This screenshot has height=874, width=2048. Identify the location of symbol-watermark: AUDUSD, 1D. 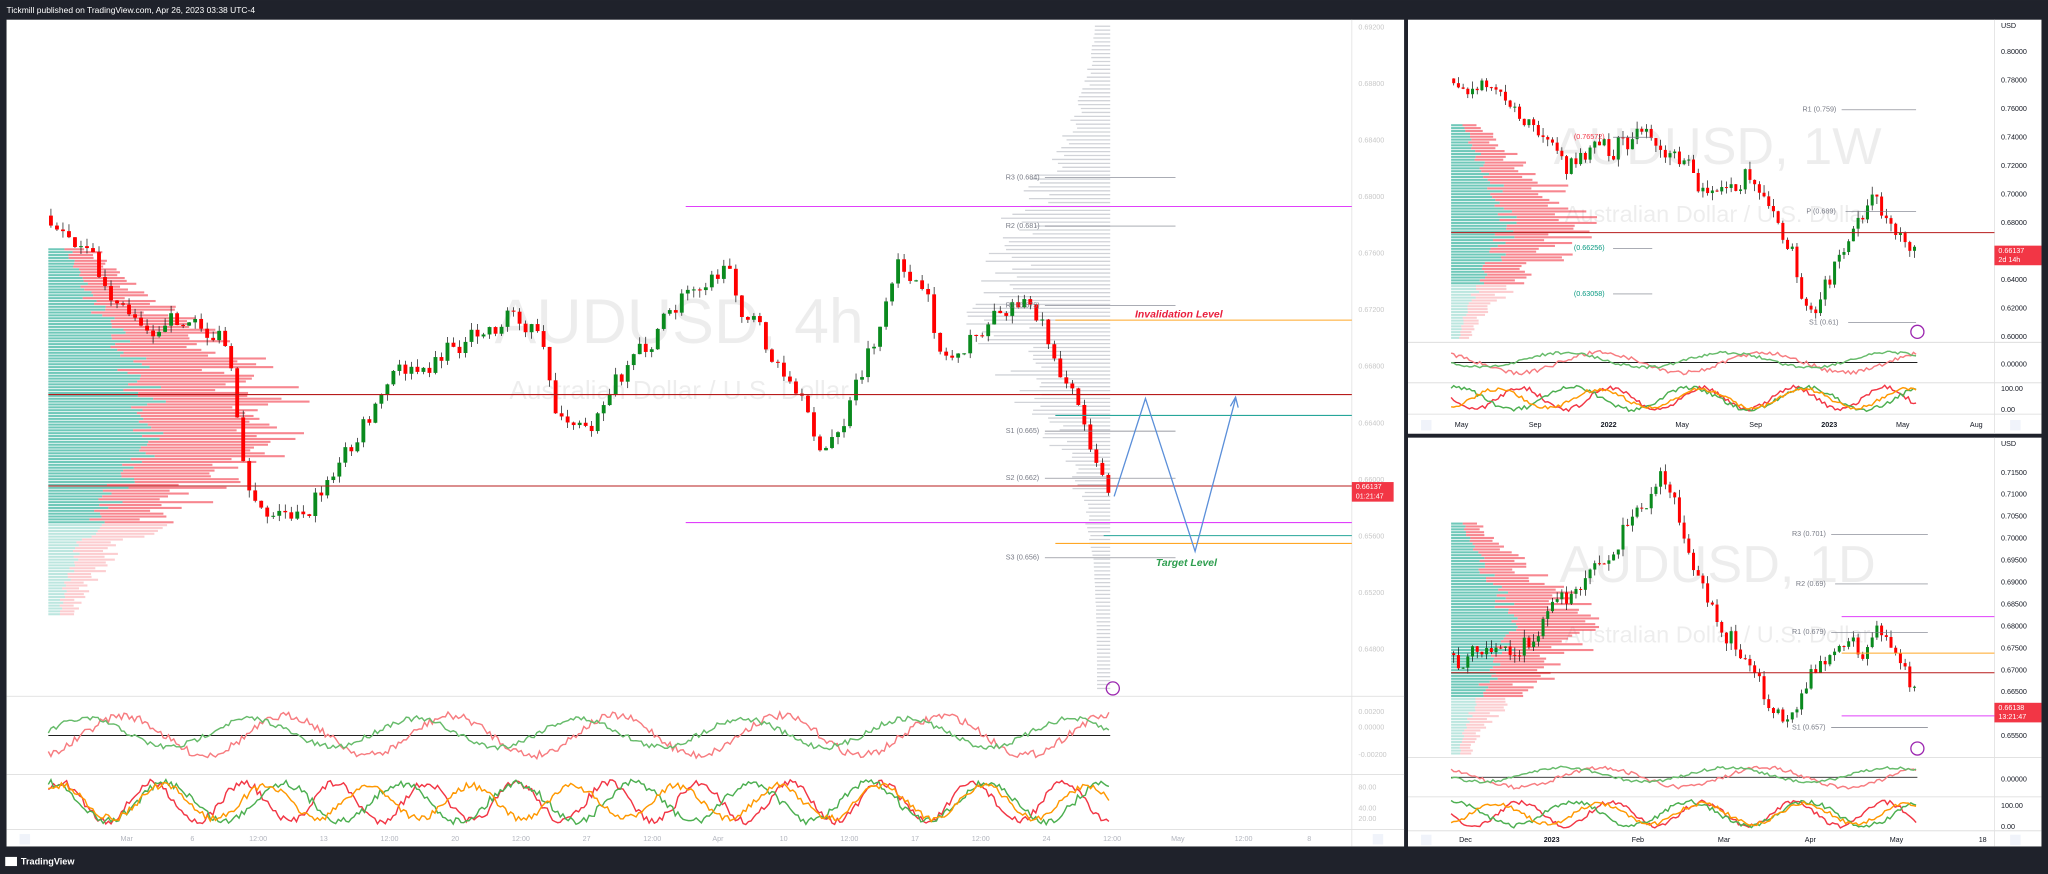
(1717, 565).